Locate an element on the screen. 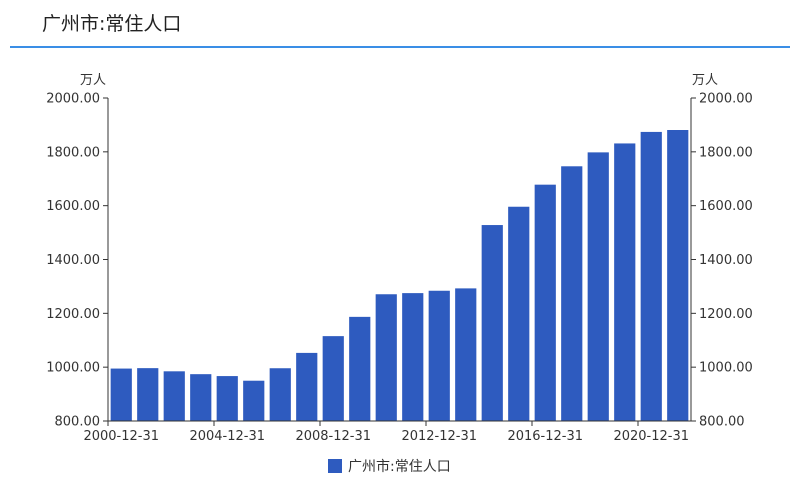 The height and width of the screenshot is (488, 800). left-y-tick-label: 800.00 is located at coordinates (78, 422).